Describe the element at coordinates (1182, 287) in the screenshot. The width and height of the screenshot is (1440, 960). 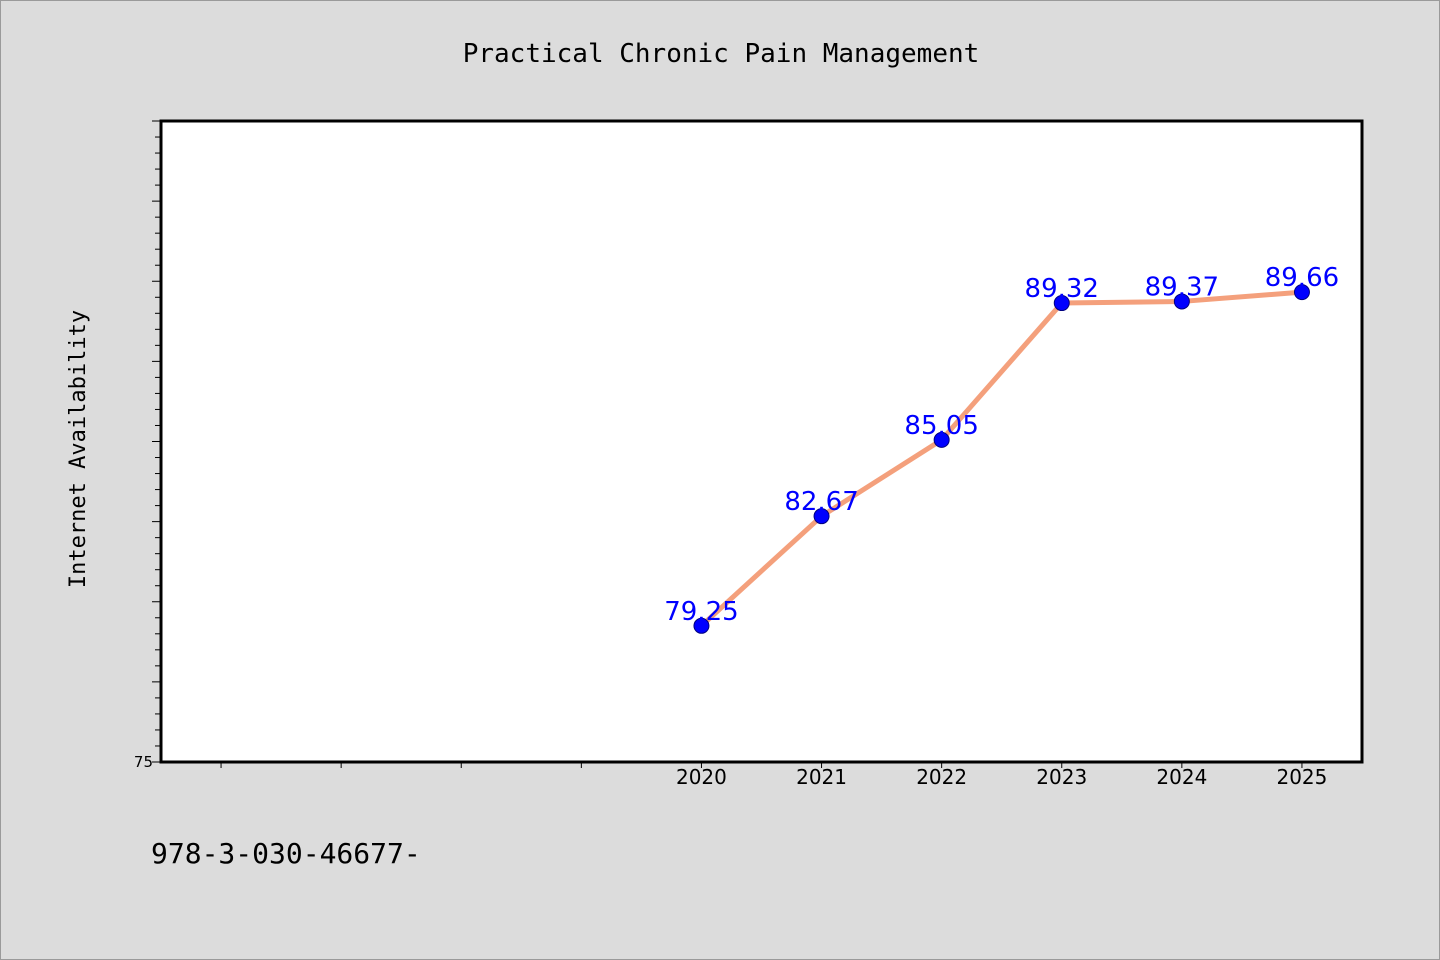
I see `data-label: 89.37` at that location.